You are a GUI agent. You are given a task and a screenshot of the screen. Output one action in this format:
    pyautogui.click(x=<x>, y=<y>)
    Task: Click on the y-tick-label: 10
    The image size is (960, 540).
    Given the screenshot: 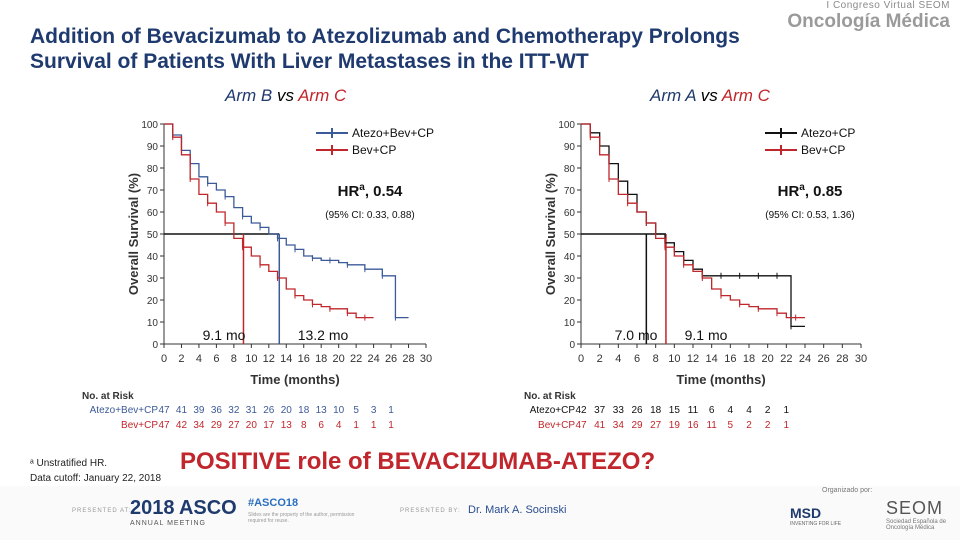 What is the action you would take?
    pyautogui.click(x=153, y=323)
    